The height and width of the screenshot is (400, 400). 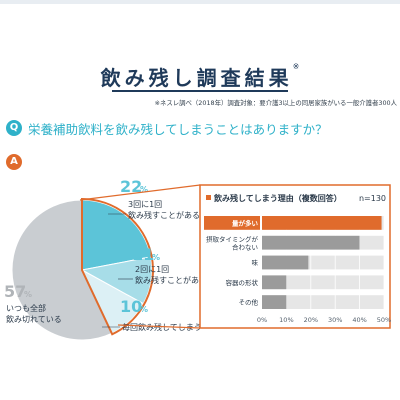 What do you see at coordinates (277, 198) in the screenshot?
I see `bar-chart-title: 飲み残してしまう理由（複数回答）` at bounding box center [277, 198].